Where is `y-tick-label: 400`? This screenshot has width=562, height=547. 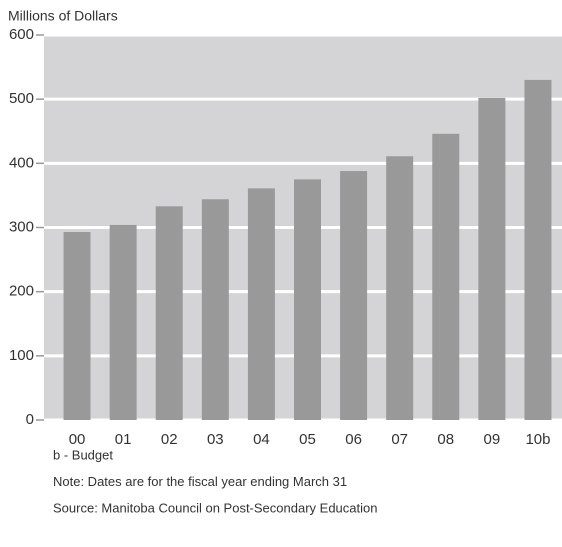
y-tick-label: 400 is located at coordinates (21, 162).